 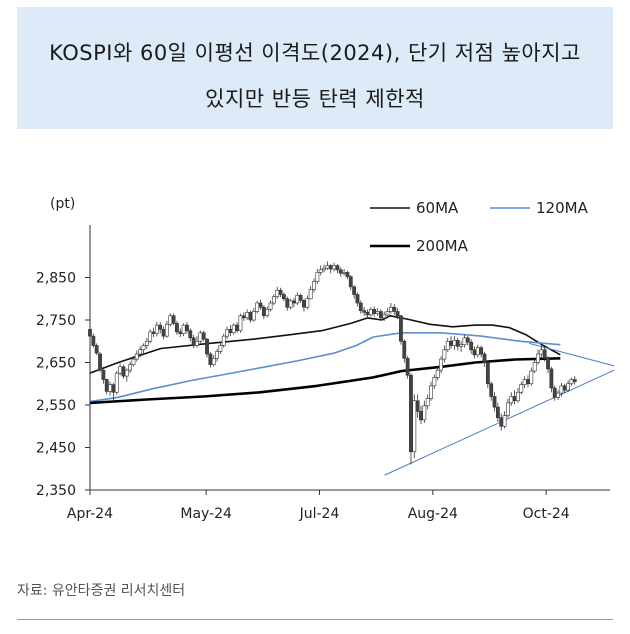 What do you see at coordinates (101, 591) in the screenshot?
I see `source-note: 자료: 유안타증권 리서치센터` at bounding box center [101, 591].